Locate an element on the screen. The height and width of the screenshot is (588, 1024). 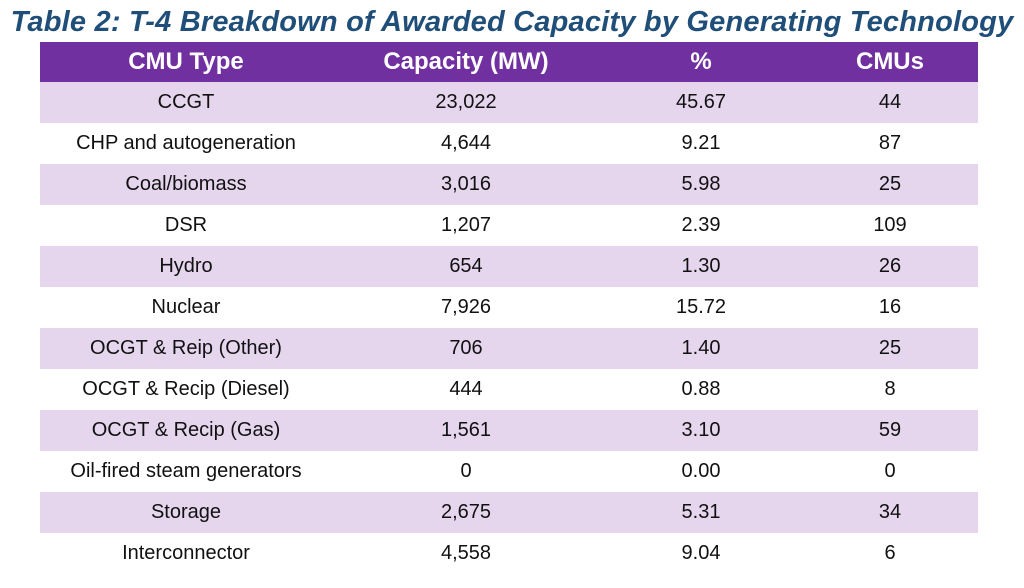
cell-capacity: 0 is located at coordinates (466, 471).